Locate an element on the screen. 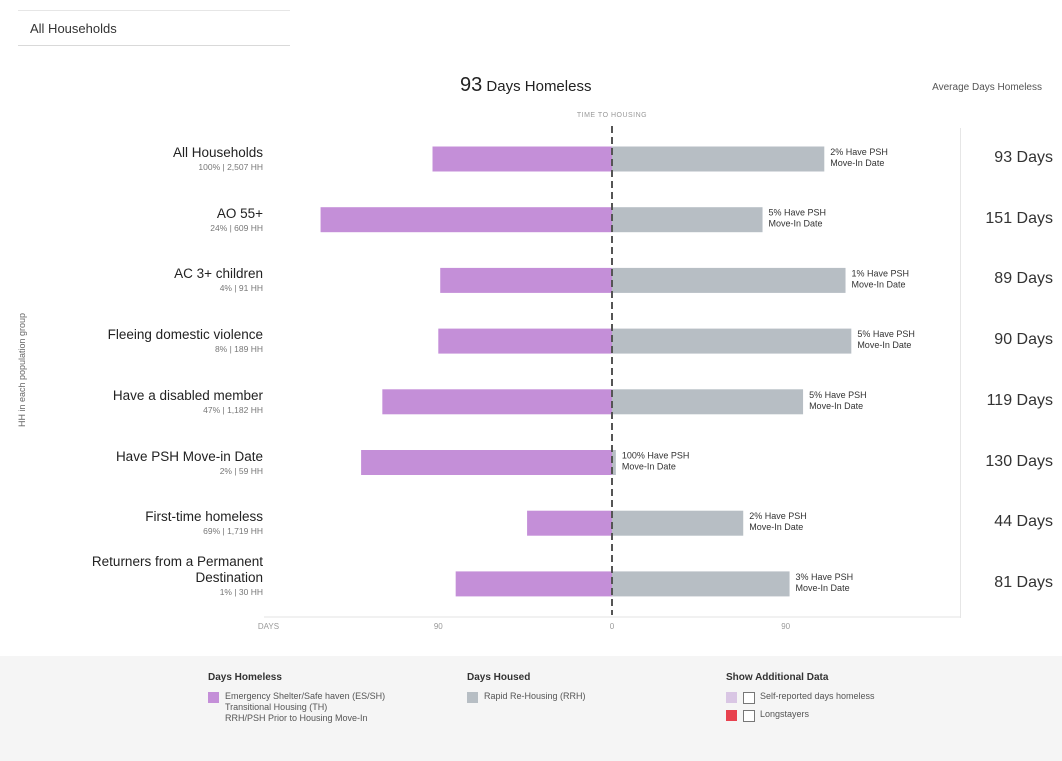 This screenshot has height=761, width=1062. category-name: AC 3+ children is located at coordinates (218, 274).